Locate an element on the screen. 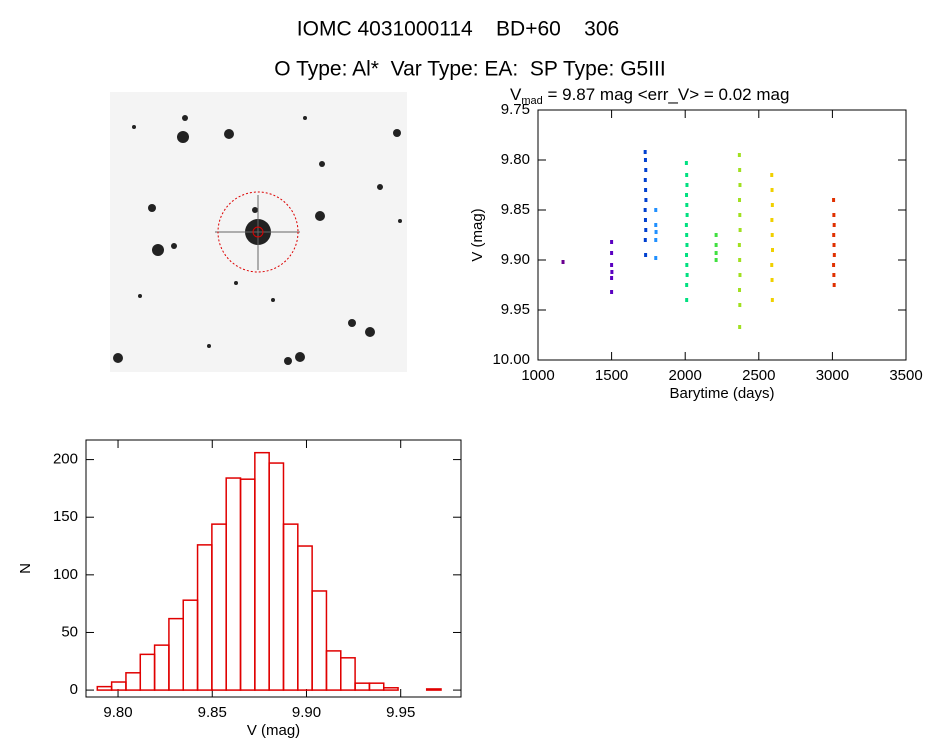 Image resolution: width=944 pixels, height=747 pixels. y-tick-label: 9.95 is located at coordinates (515, 309).